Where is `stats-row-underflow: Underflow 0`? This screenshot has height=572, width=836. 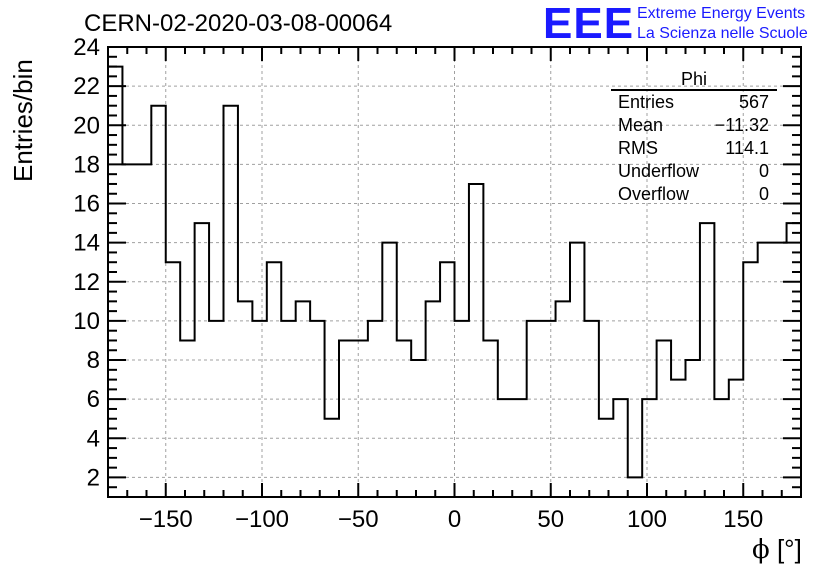 stats-row-underflow: Underflow 0 is located at coordinates (694, 171).